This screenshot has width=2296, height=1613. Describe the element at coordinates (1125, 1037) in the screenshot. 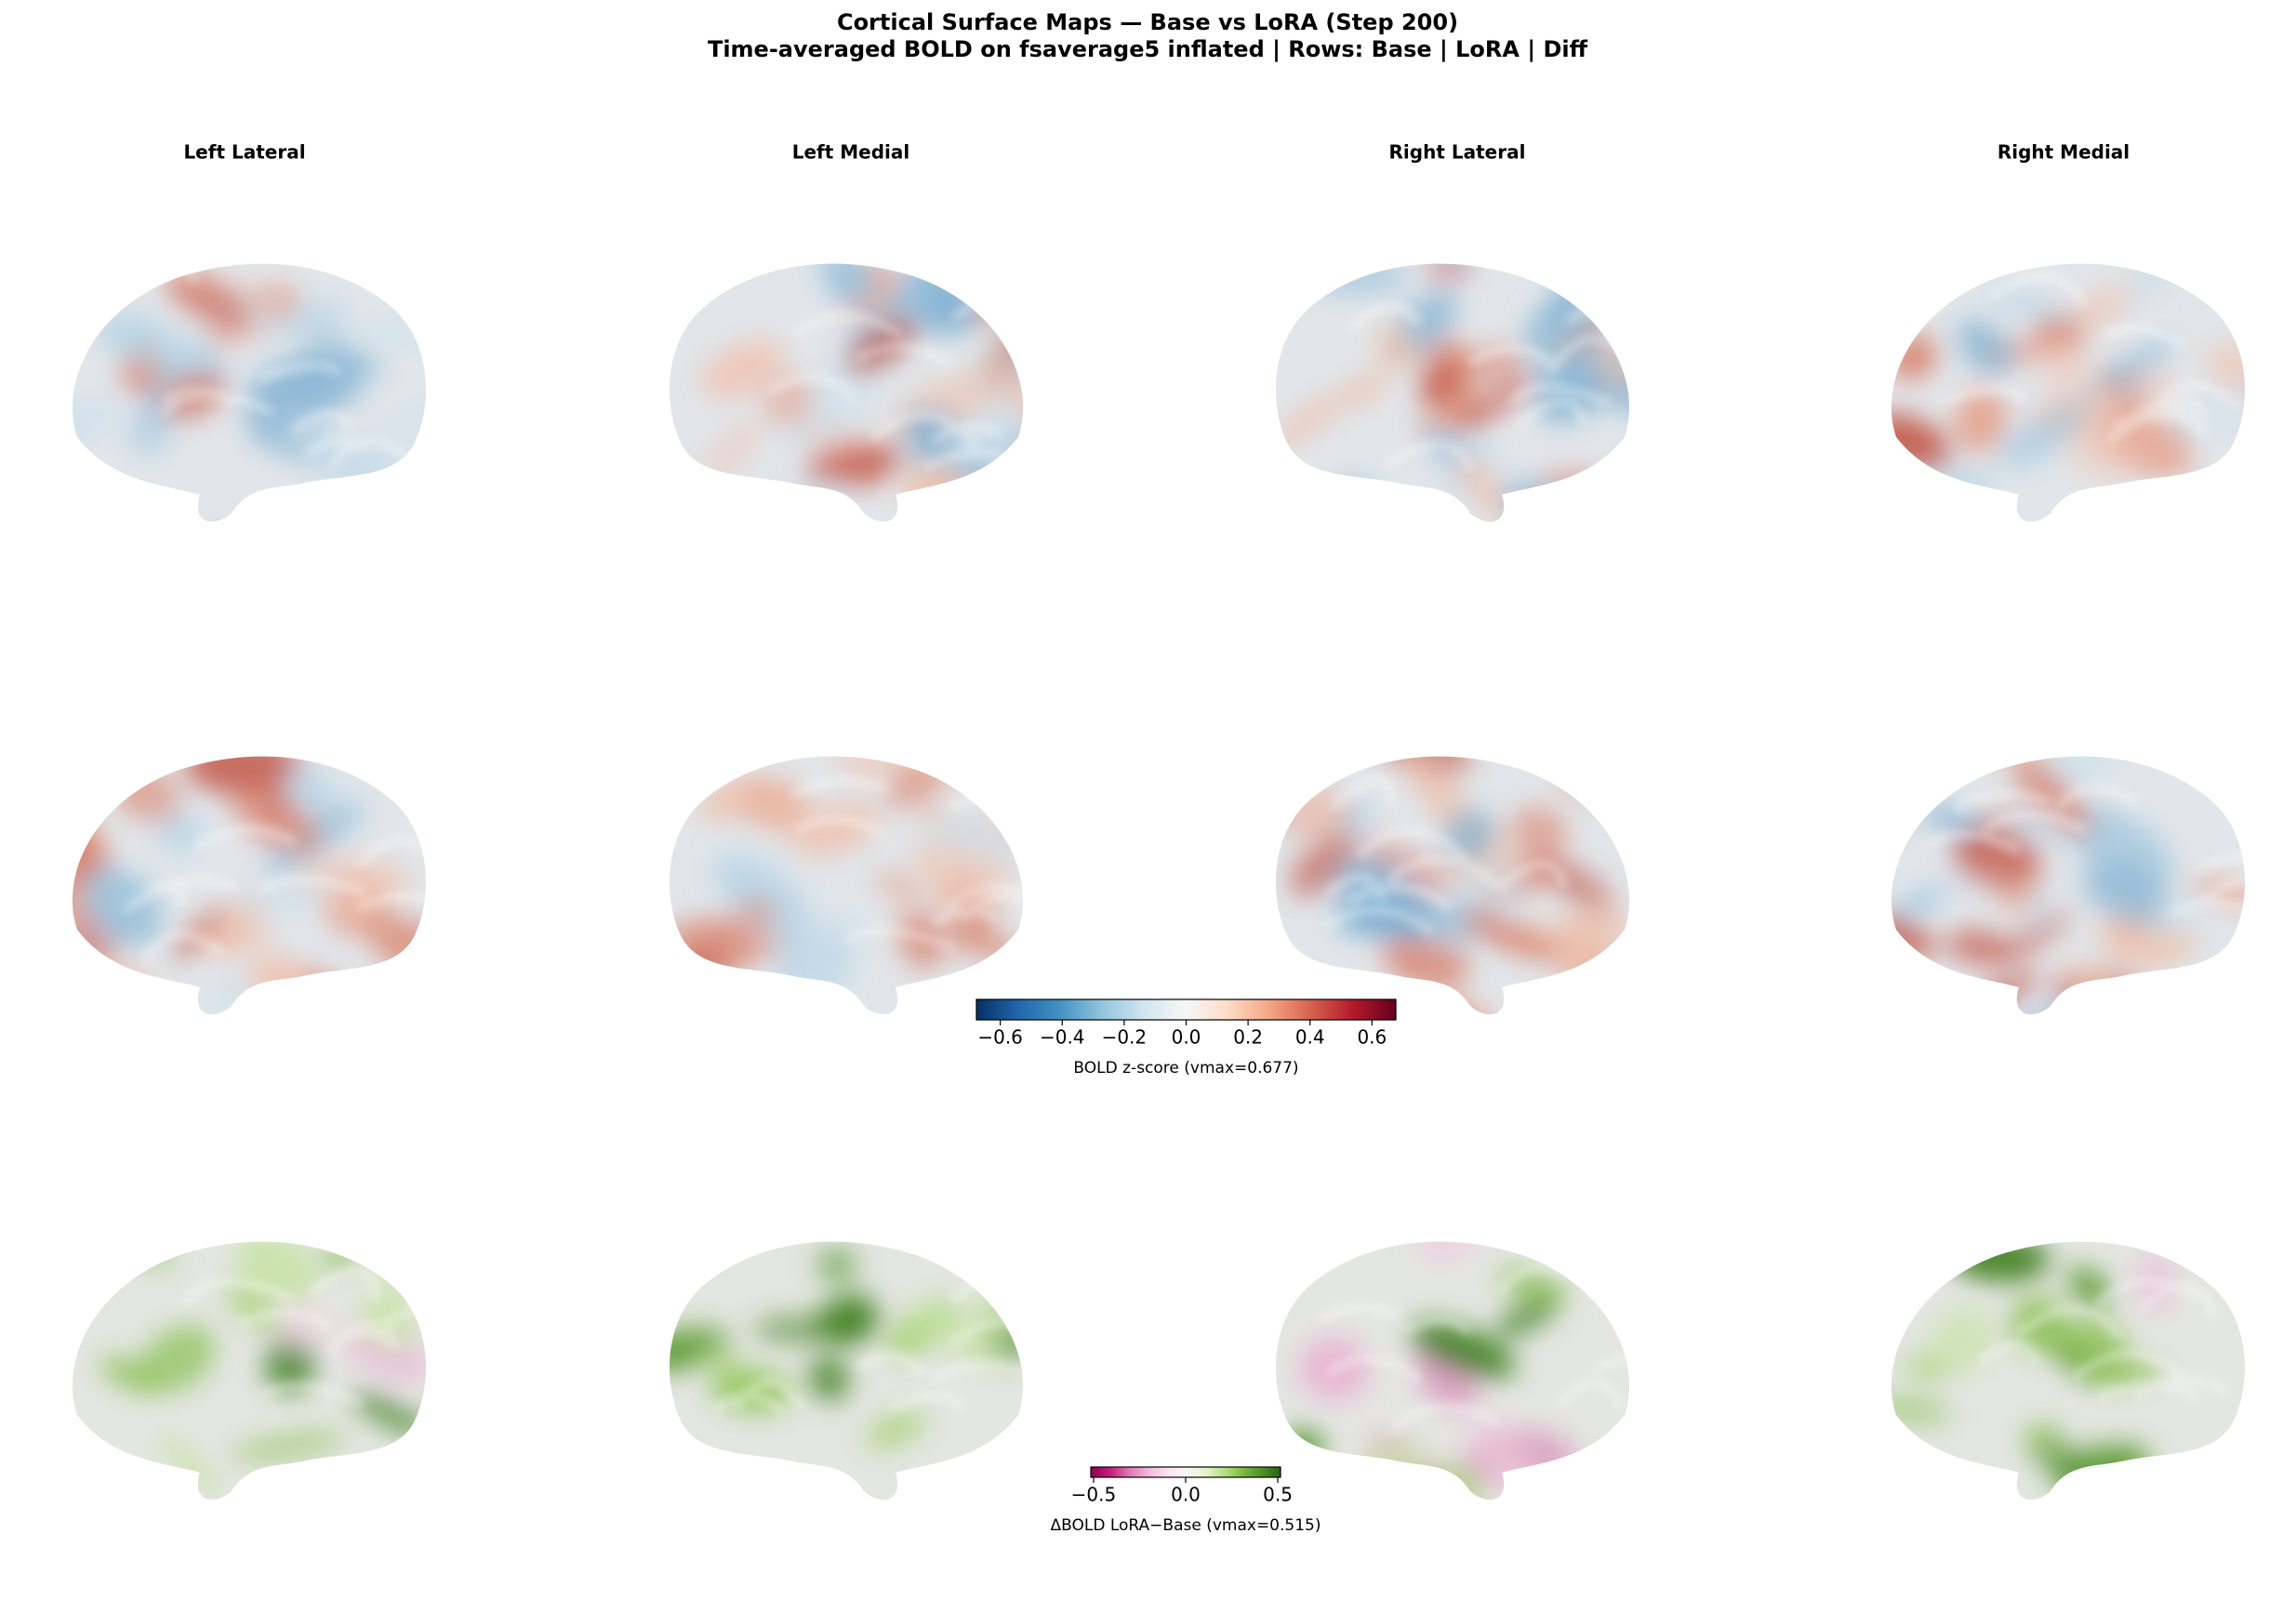

I see `colorbar-tick-label: −0.2` at that location.